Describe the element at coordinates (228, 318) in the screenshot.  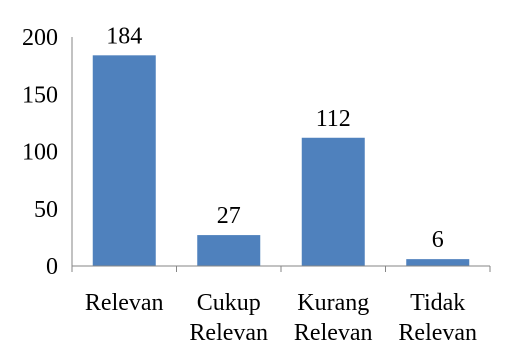
I see `x-tick-label: Cukup Relevan` at that location.